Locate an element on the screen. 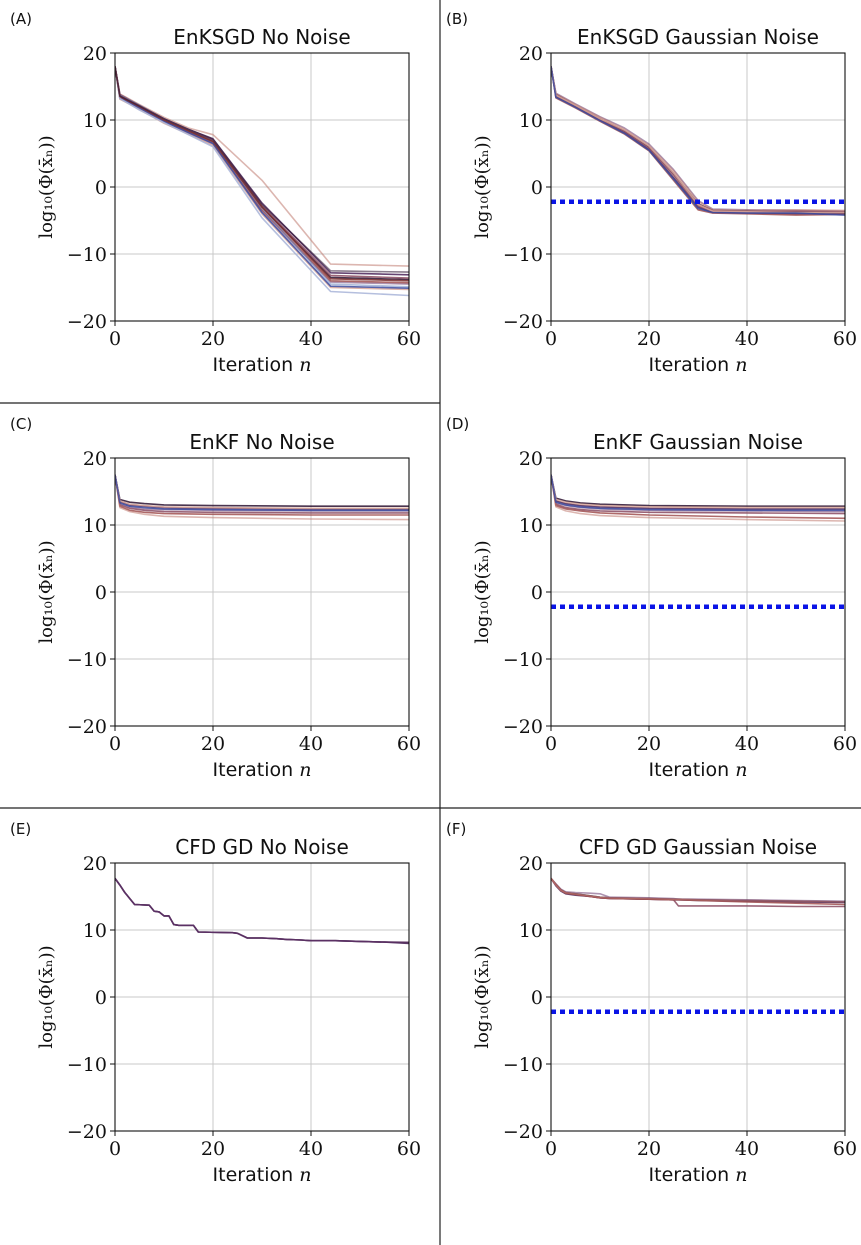  panel-letter: (B) is located at coordinates (457, 19).